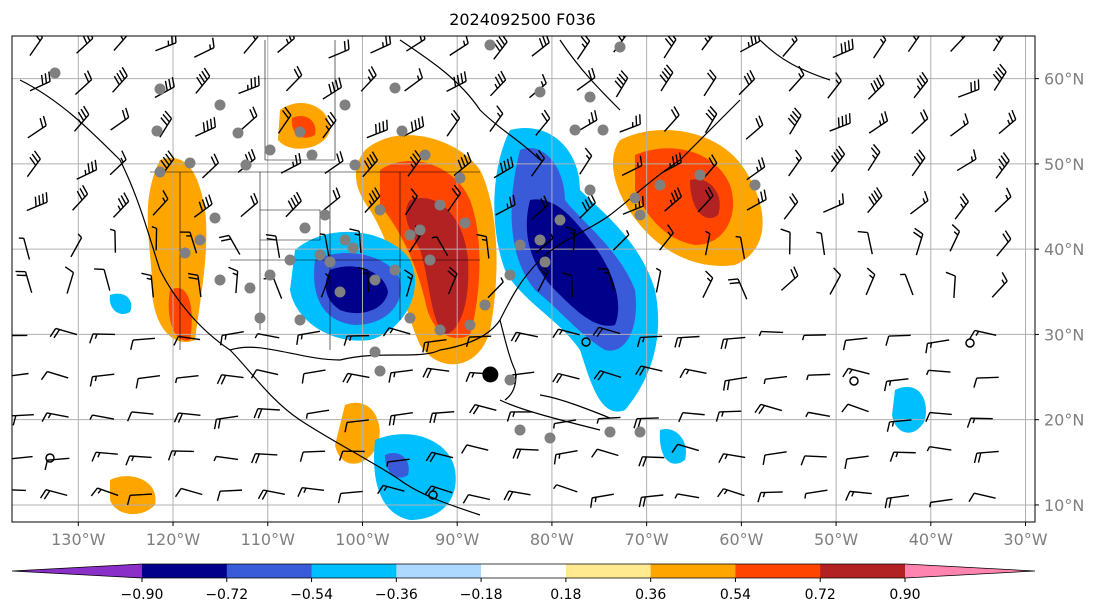 The width and height of the screenshot is (1105, 615). Describe the element at coordinates (481, 595) in the screenshot. I see `colorbar-tick-label: −0.18` at that location.